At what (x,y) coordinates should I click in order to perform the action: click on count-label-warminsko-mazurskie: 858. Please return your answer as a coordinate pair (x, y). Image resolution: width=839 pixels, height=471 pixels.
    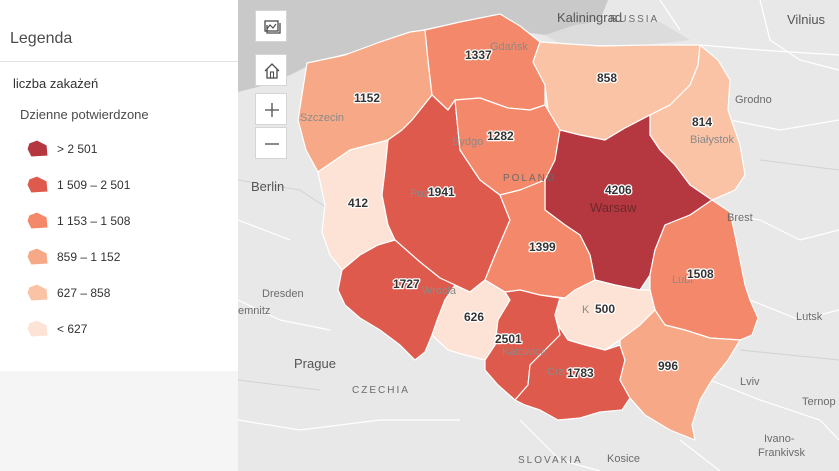
    Looking at the image, I should click on (607, 78).